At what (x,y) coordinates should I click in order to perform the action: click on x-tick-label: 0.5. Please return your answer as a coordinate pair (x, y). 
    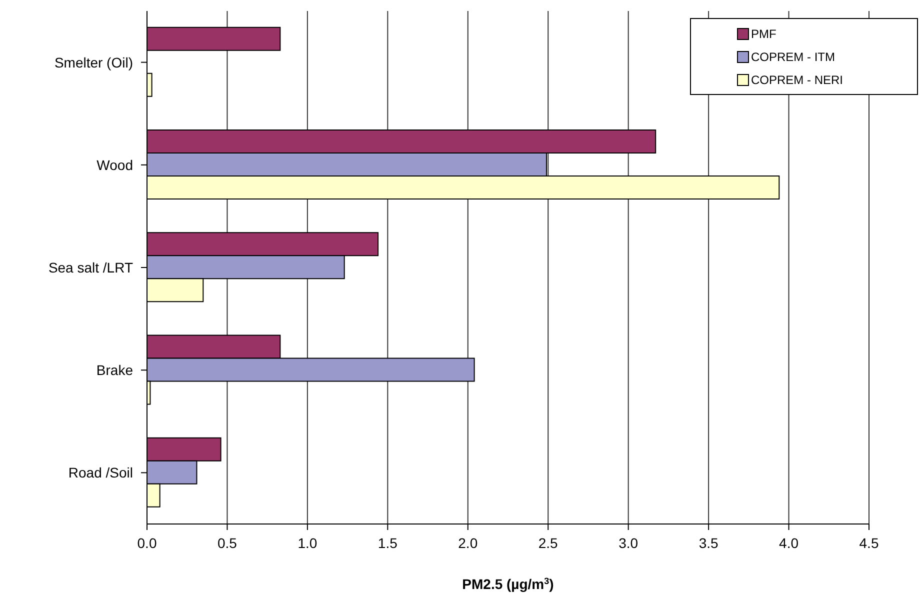
    Looking at the image, I should click on (227, 542).